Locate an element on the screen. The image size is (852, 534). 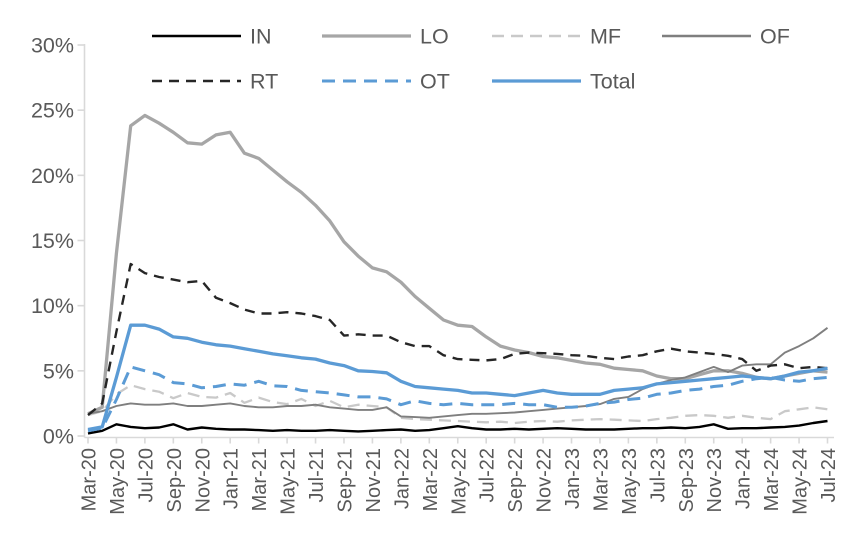
x-tick-label: Mar-20 is located at coordinates (90, 479).